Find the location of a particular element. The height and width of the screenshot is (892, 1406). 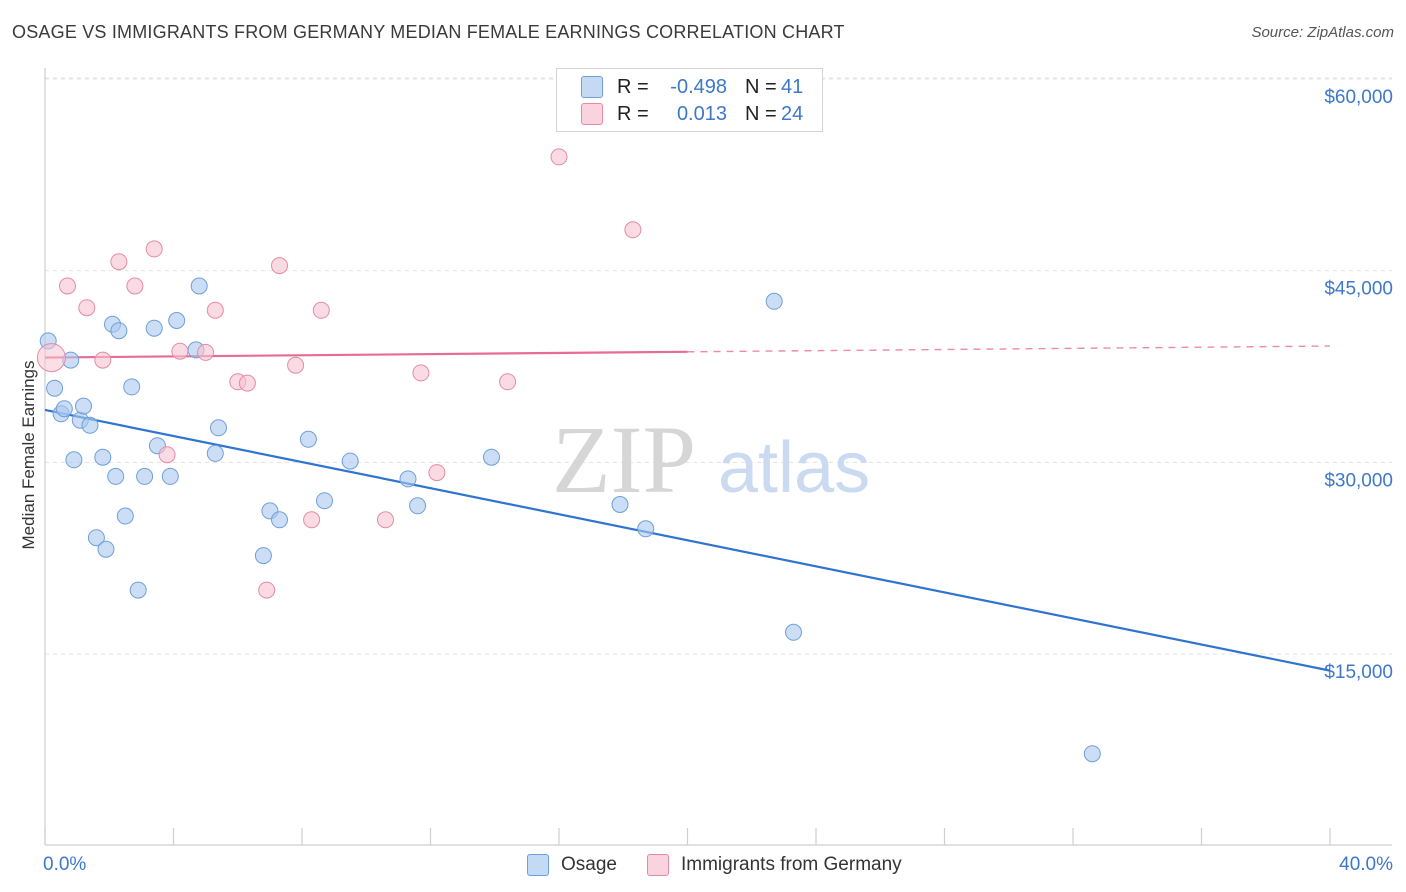

y-axis-label: Median Female Earnings is located at coordinates (28, 455).